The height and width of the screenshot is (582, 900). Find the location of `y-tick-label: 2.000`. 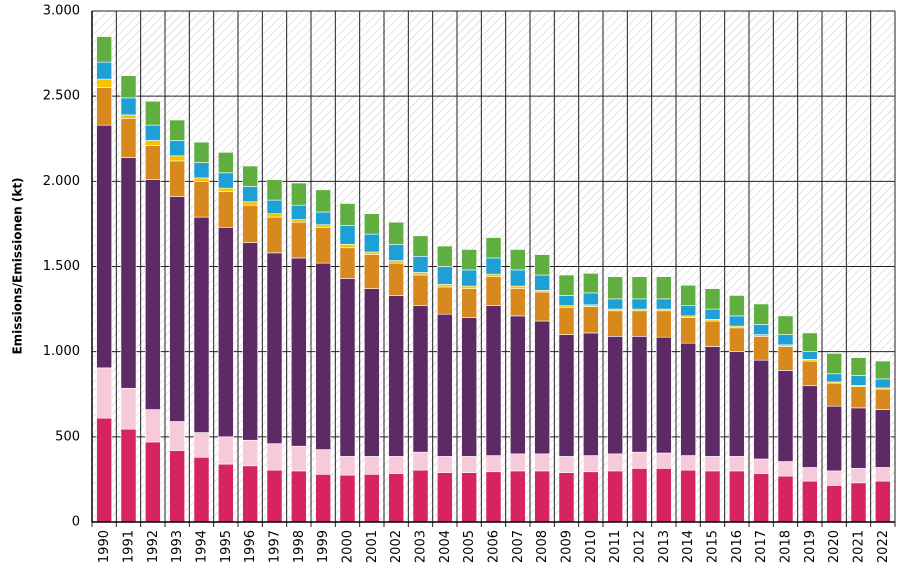

y-tick-label: 2.000 is located at coordinates (61, 181).